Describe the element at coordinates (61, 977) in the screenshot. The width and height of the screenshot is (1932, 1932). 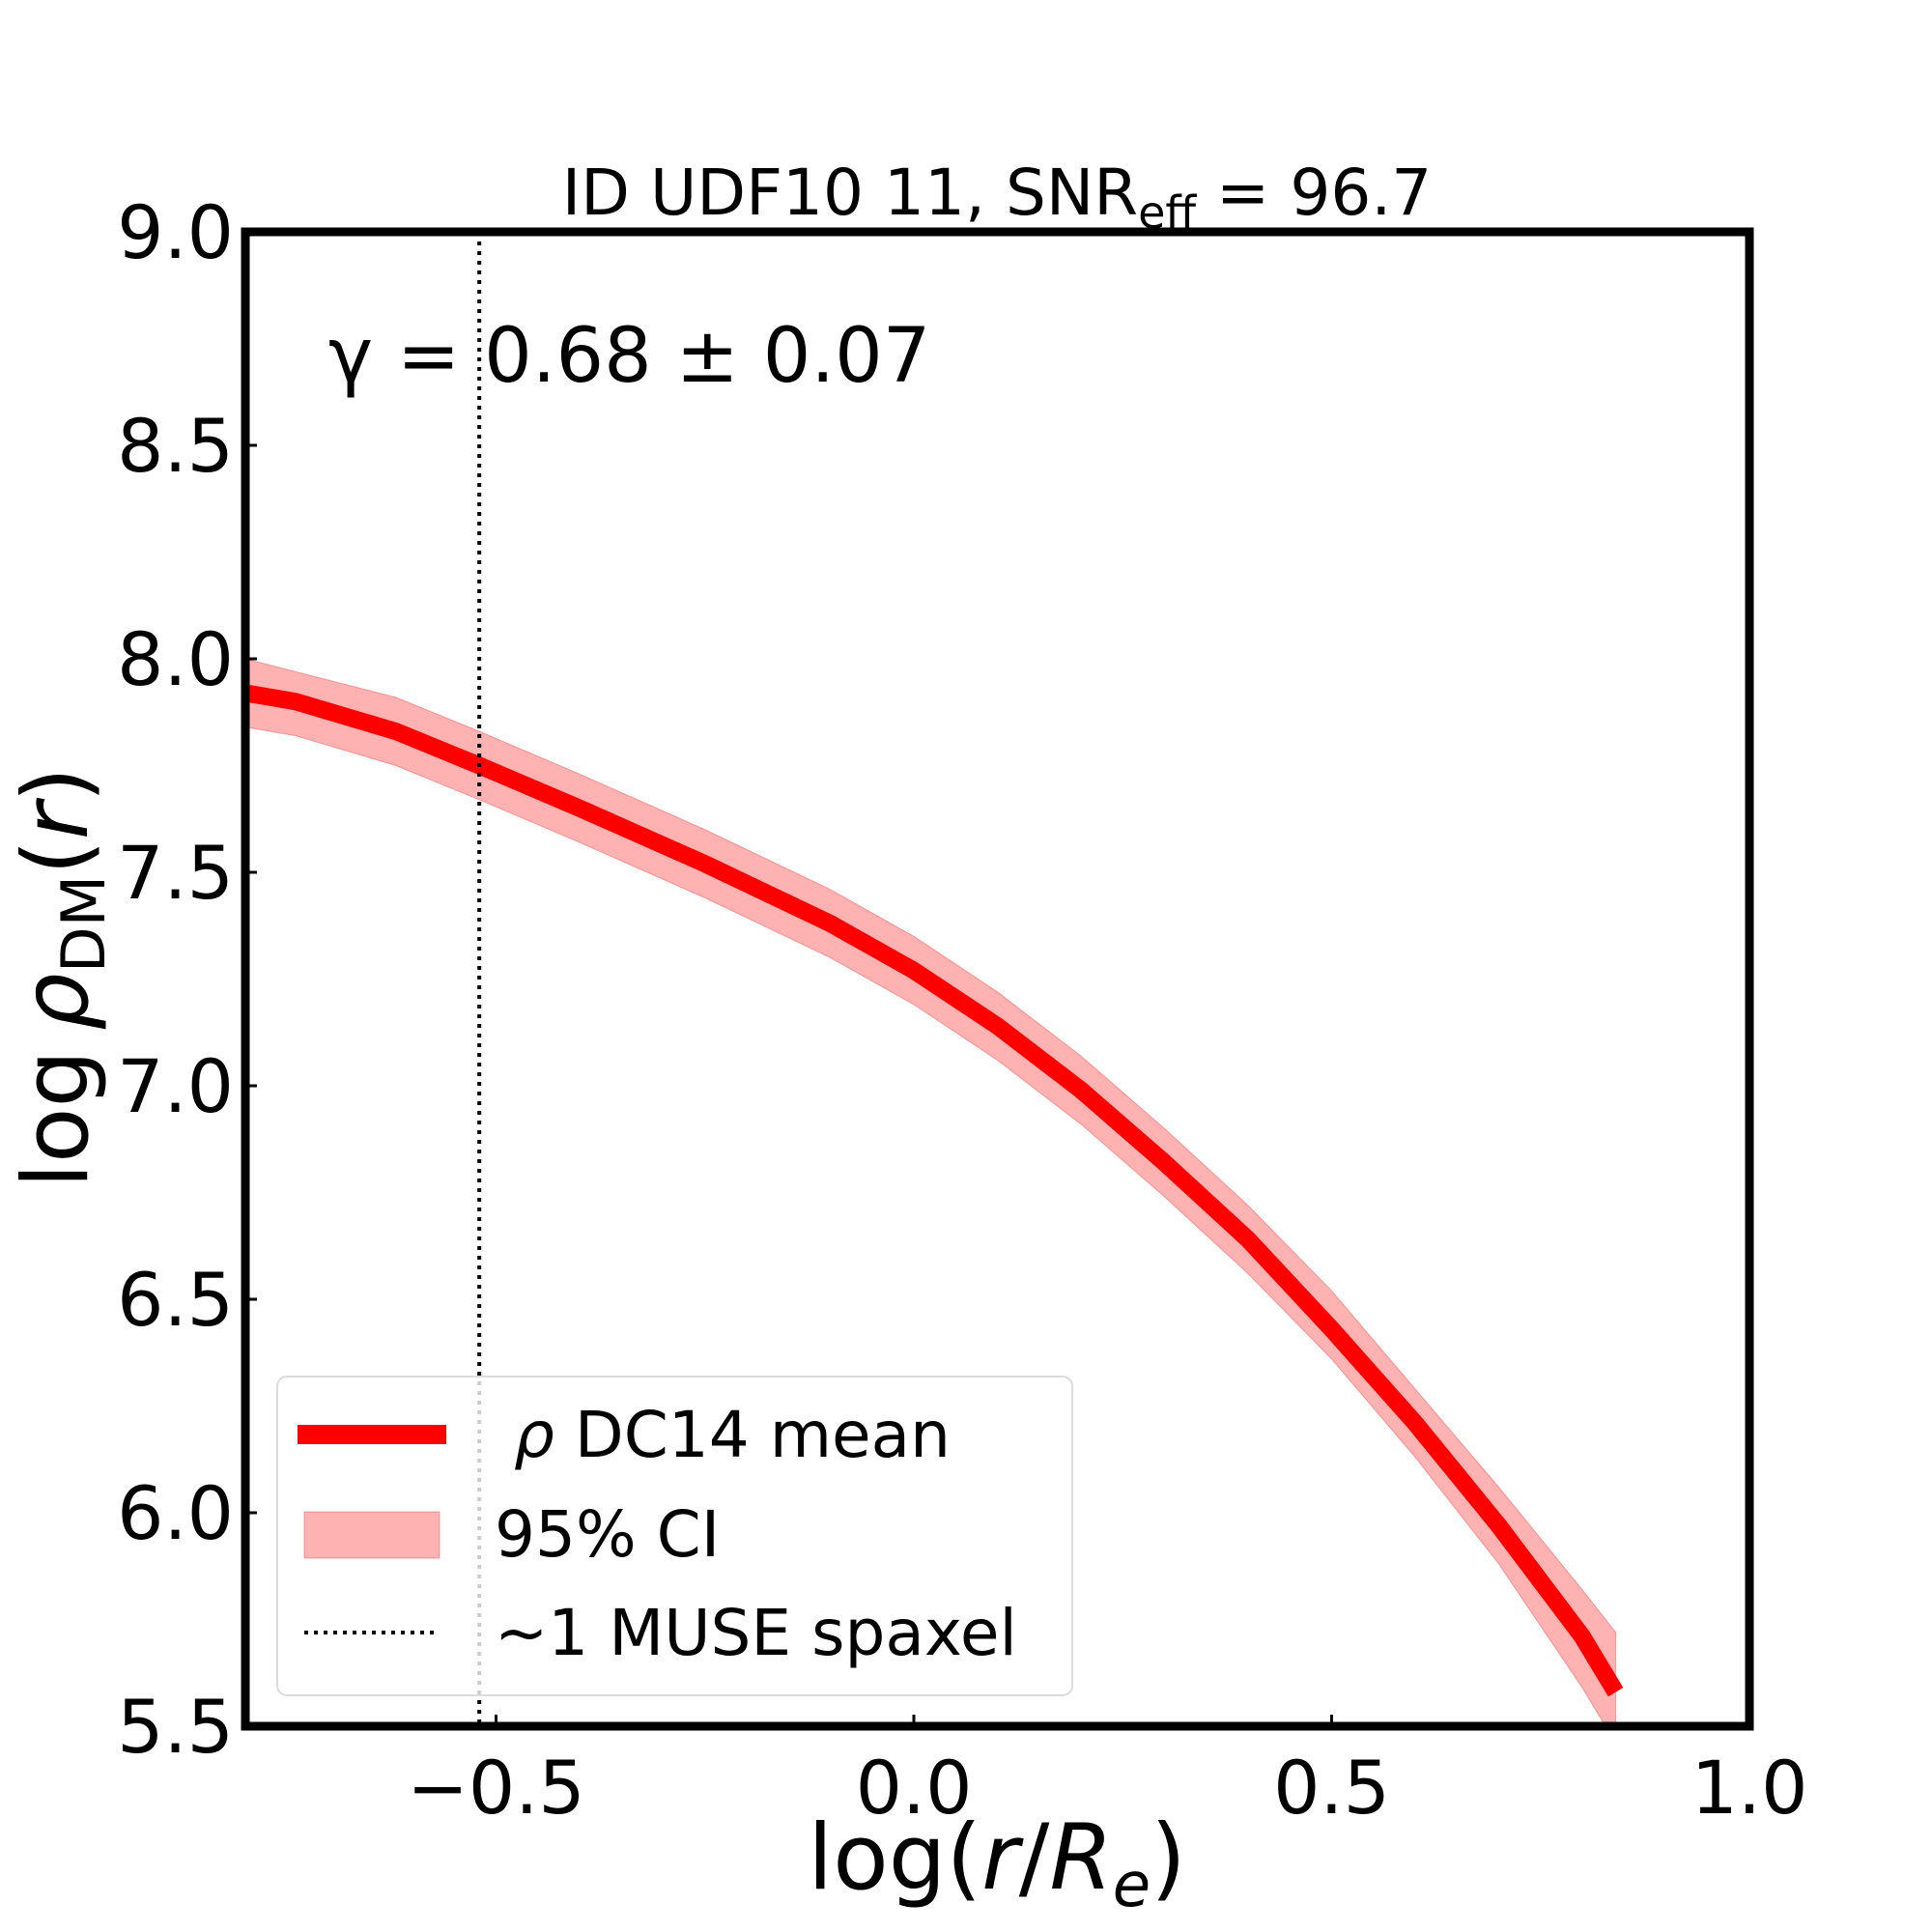
I see `y-axis-label: logρDM(r)` at that location.